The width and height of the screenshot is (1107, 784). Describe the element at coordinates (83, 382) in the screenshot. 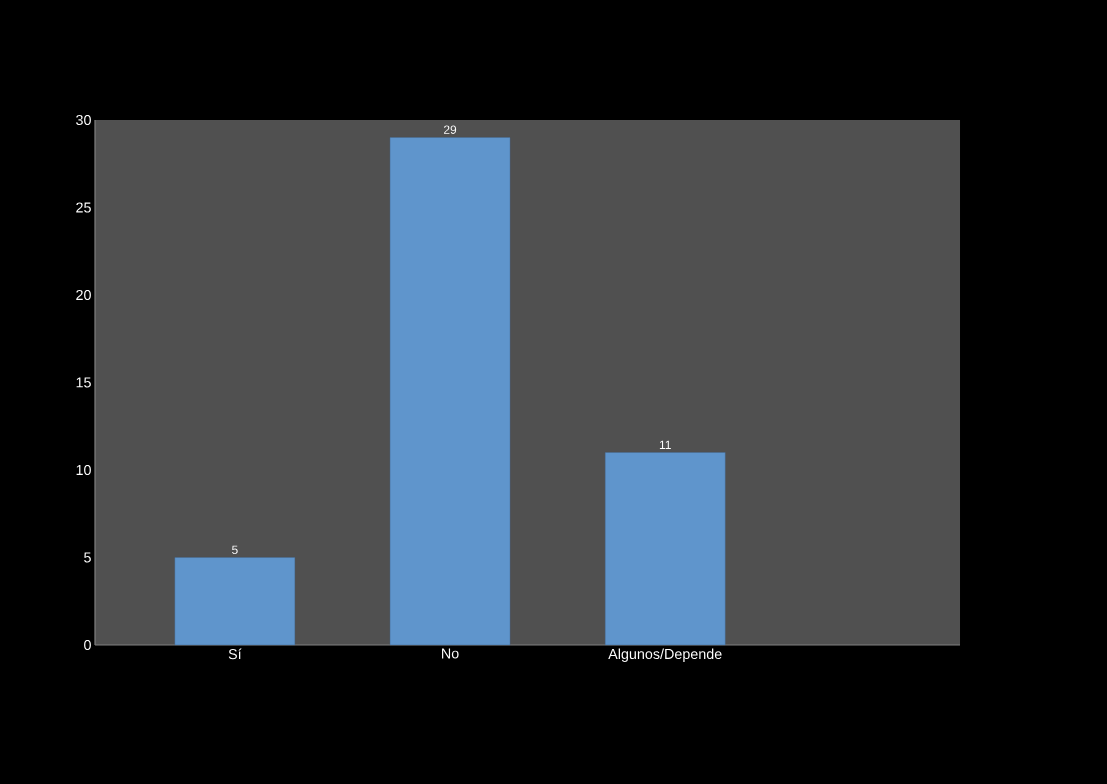

I see `y-tick-label: 15` at that location.